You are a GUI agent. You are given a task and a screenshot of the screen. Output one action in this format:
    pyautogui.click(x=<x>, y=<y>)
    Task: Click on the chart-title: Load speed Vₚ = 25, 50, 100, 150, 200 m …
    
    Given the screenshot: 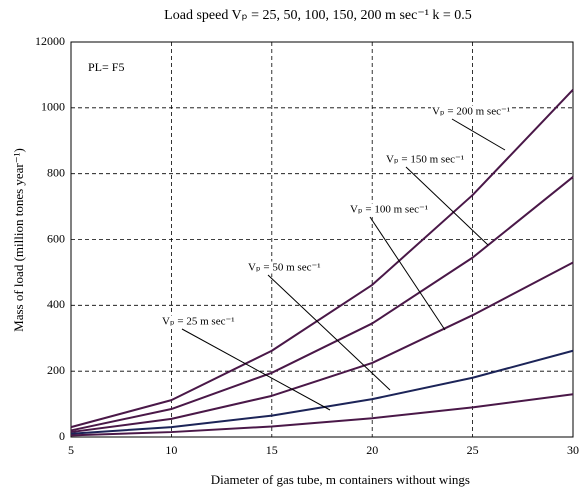 What is the action you would take?
    pyautogui.click(x=318, y=15)
    